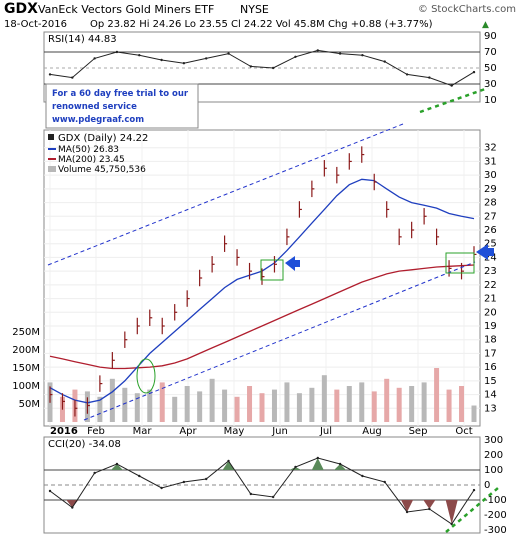 Image resolution: width=520 pixels, height=538 pixels. Describe the element at coordinates (490, 299) in the screenshot. I see `price-tick-label: 21` at that location.